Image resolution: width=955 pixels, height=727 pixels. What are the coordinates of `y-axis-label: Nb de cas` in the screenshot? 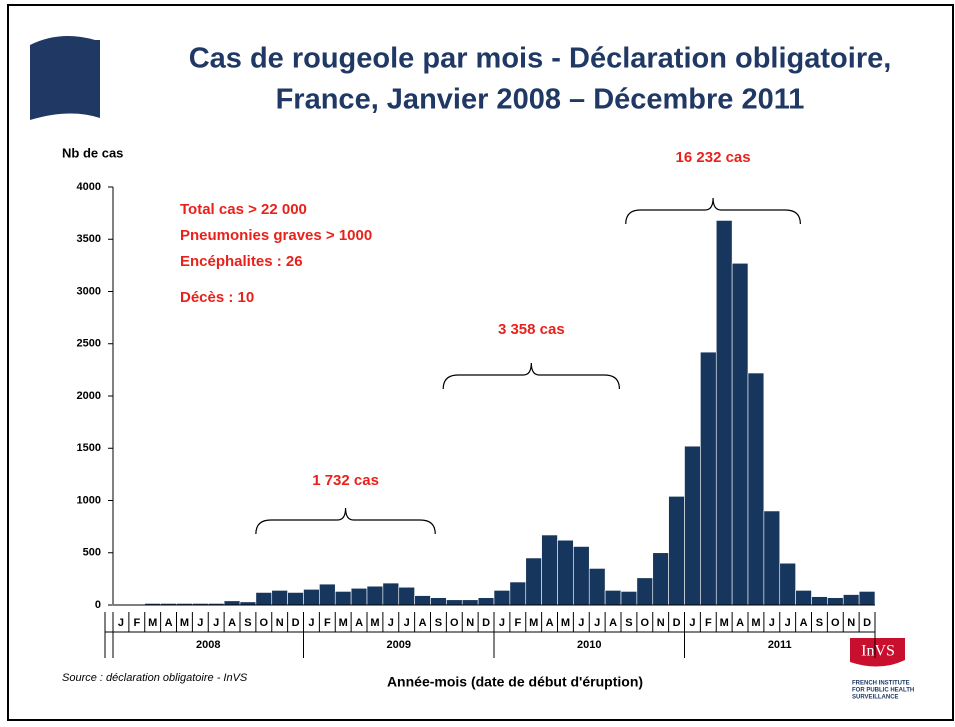 It's located at (92, 152).